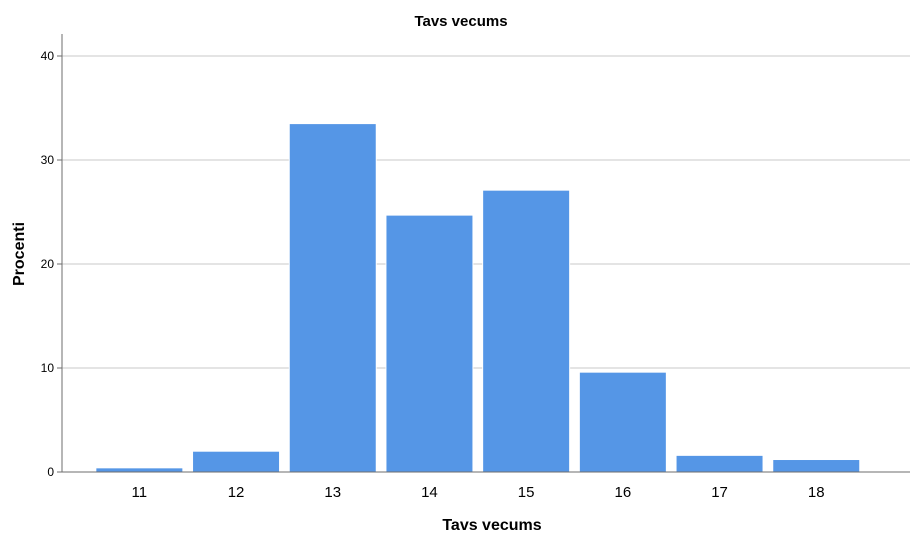  Describe the element at coordinates (50, 472) in the screenshot. I see `y-tick-label: 0` at that location.